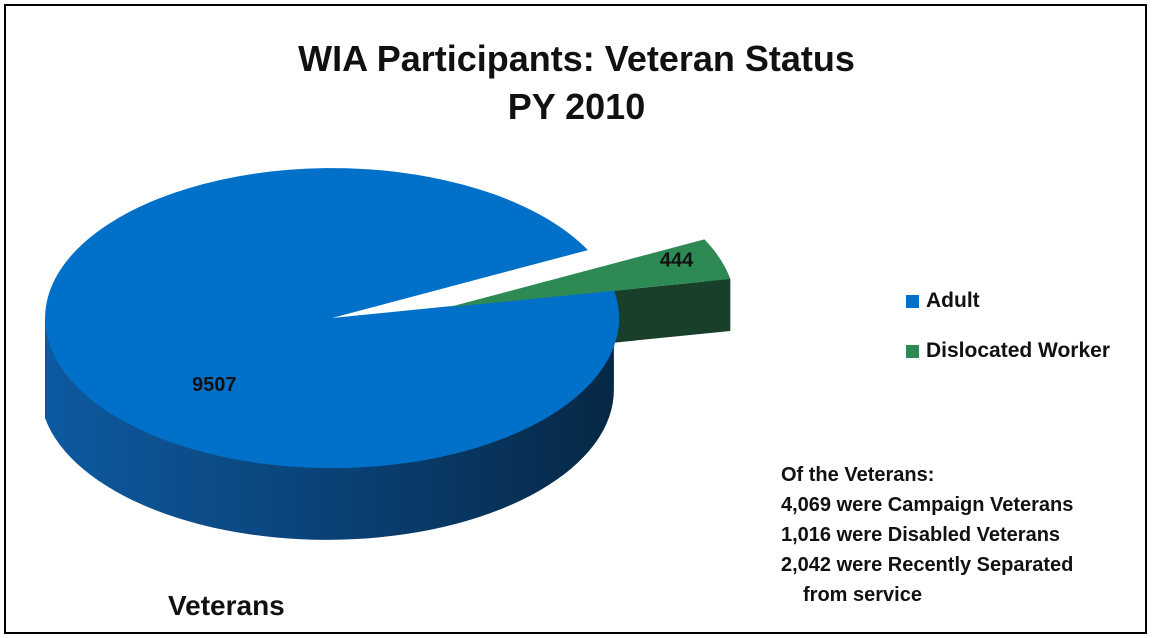 The height and width of the screenshot is (638, 1153). Describe the element at coordinates (912, 351) in the screenshot. I see `legend-swatch-dislocated-worker` at that location.